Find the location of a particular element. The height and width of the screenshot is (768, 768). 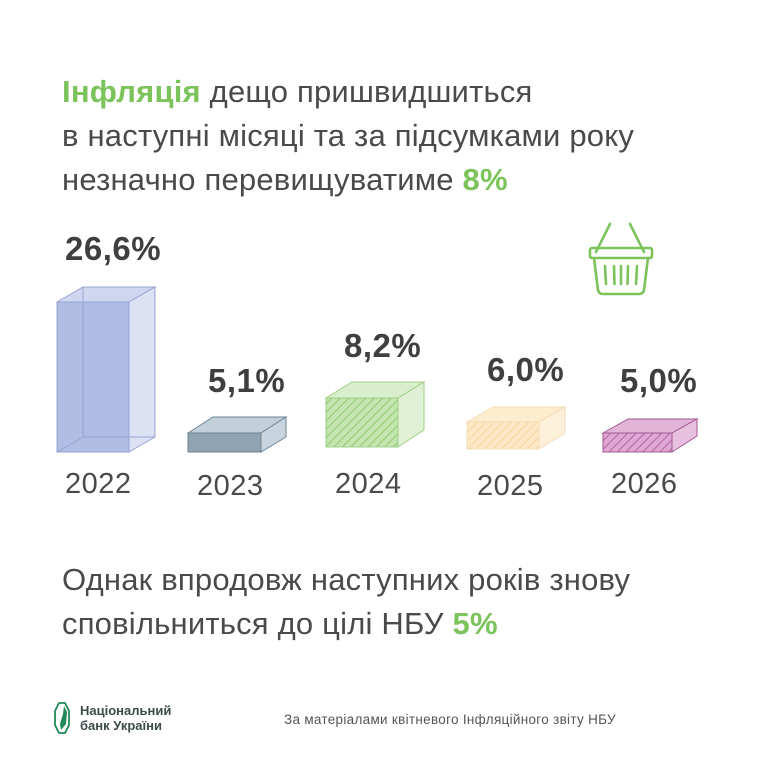

bar-2026 is located at coordinates (650, 435).